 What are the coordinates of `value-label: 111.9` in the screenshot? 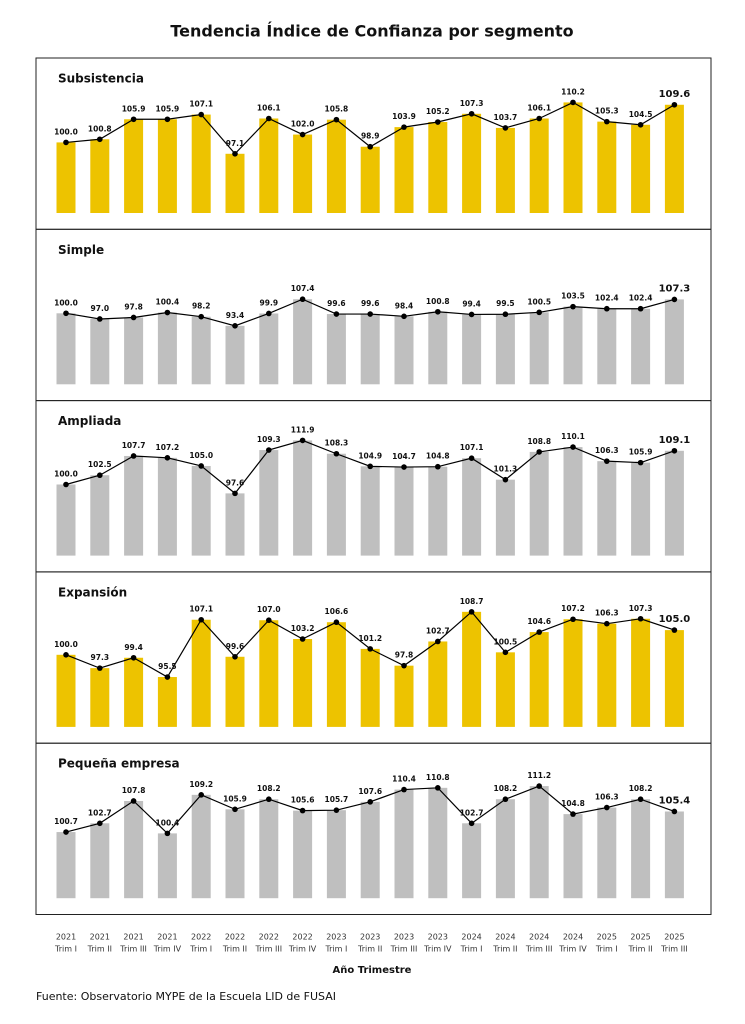 It's located at (303, 429).